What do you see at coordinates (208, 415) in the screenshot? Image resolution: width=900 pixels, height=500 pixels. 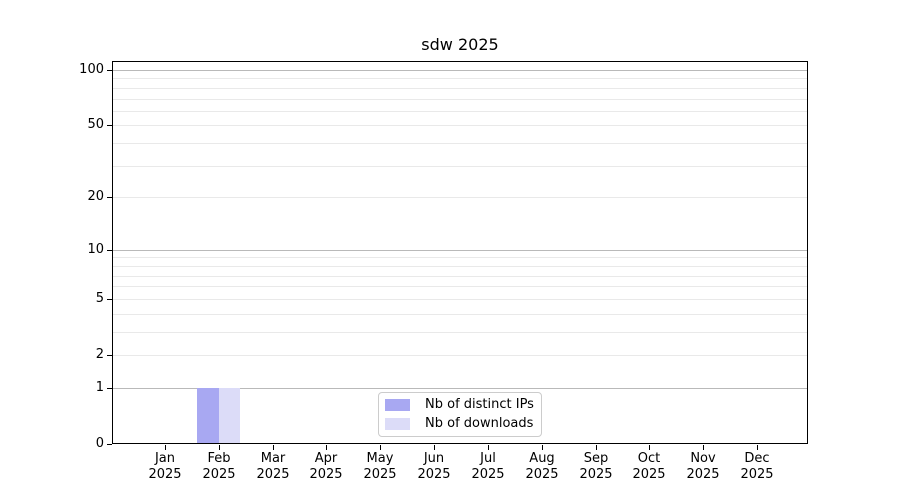 I see `bar-nb-of-distinct-ips-feb` at bounding box center [208, 415].